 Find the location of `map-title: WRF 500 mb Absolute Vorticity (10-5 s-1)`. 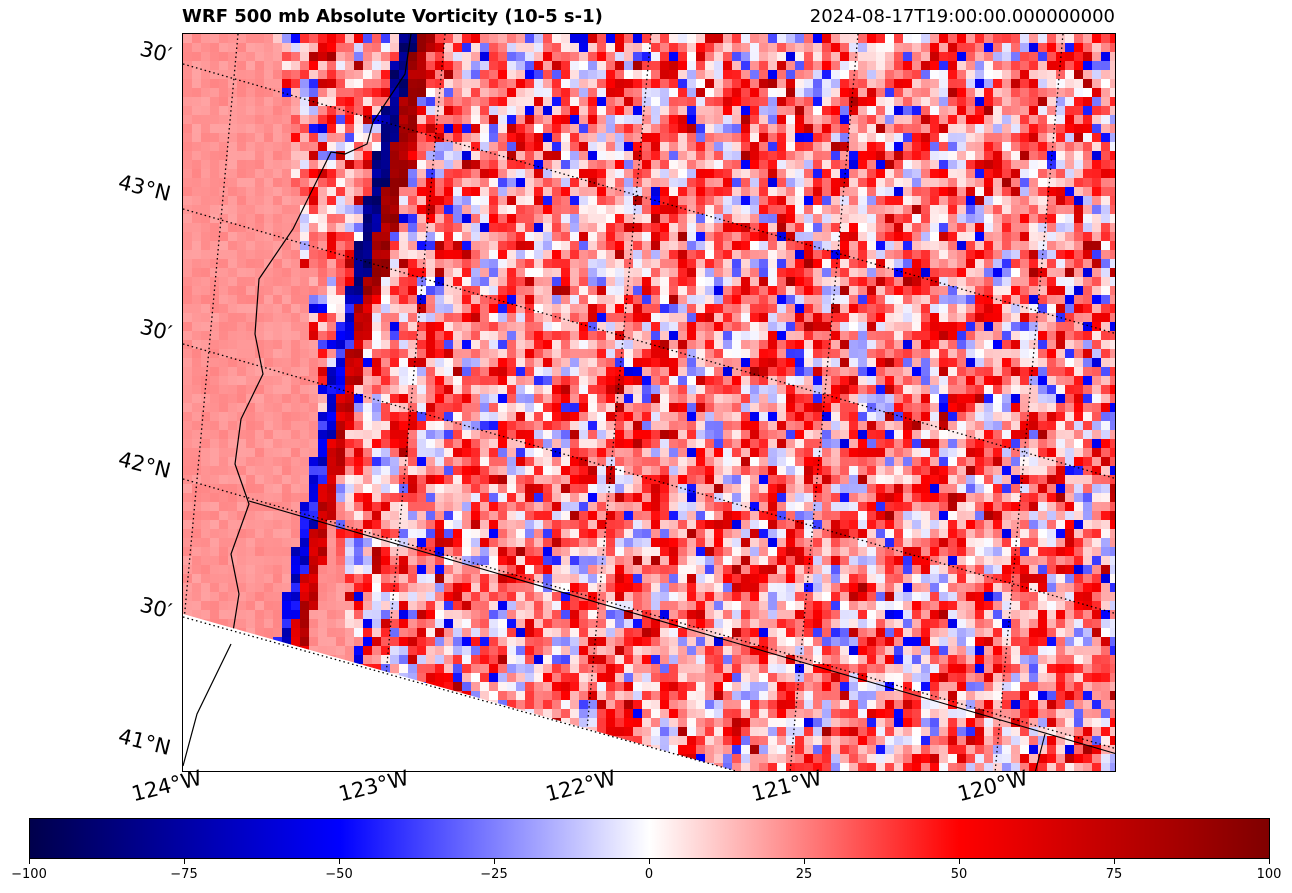

map-title: WRF 500 mb Absolute Vorticity (10-5 s-1) is located at coordinates (392, 16).